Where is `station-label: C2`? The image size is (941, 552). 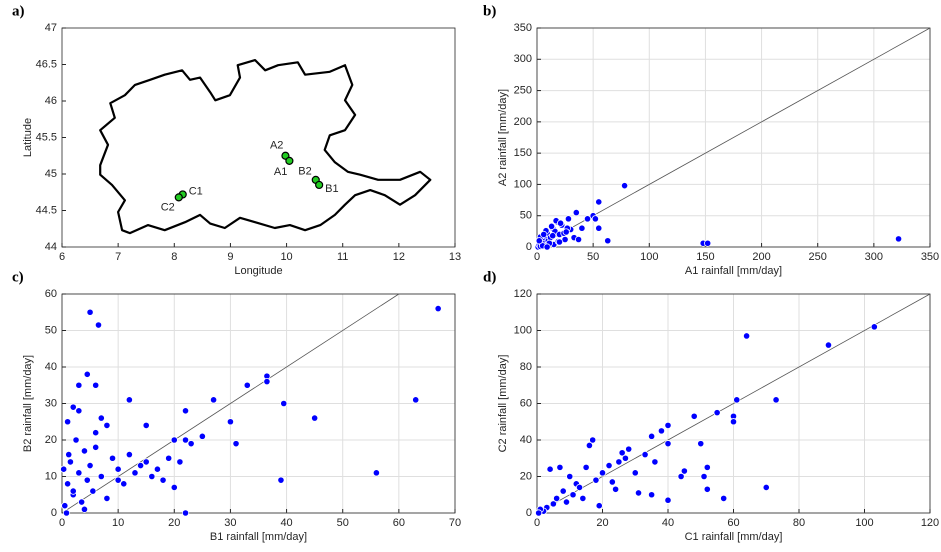
station-label: C2 is located at coordinates (168, 207).